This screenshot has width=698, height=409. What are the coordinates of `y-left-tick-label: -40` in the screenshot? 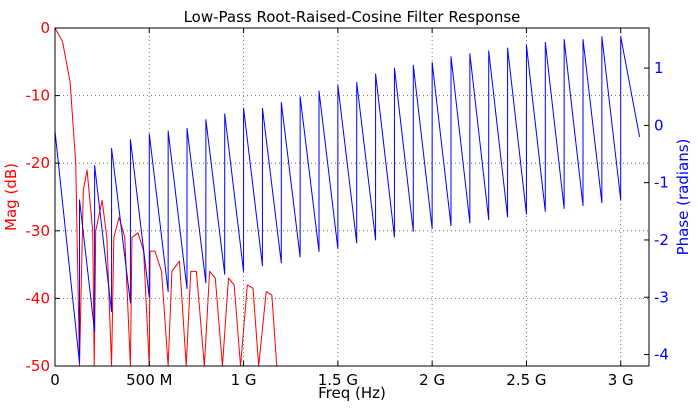 It's located at (38, 298).